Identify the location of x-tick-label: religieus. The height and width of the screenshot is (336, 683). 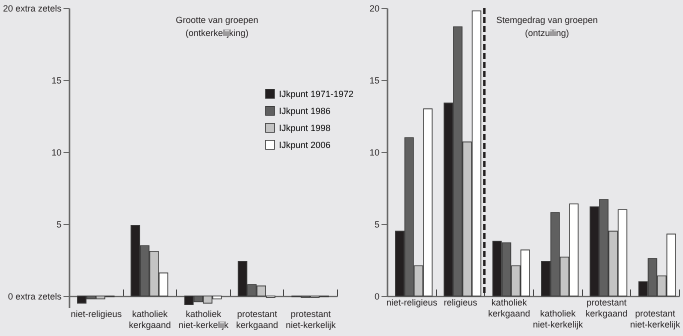
(461, 303).